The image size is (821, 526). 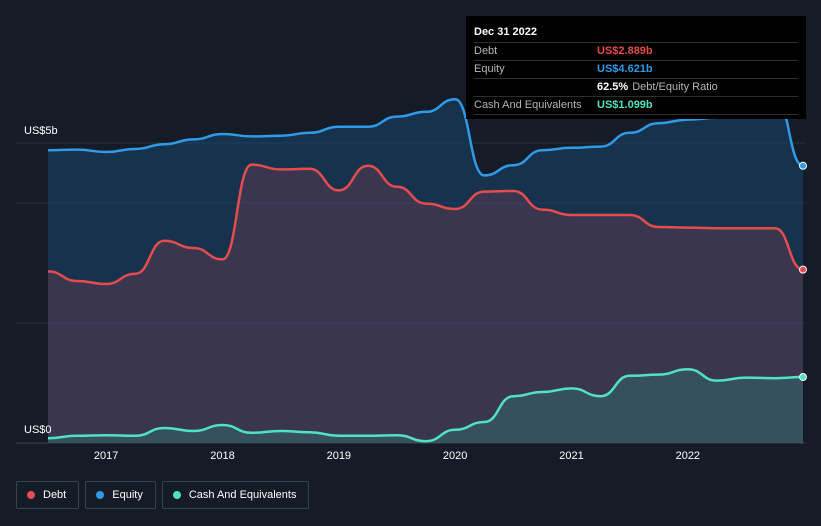 I want to click on x-tick-label: 2017, so click(x=106, y=456).